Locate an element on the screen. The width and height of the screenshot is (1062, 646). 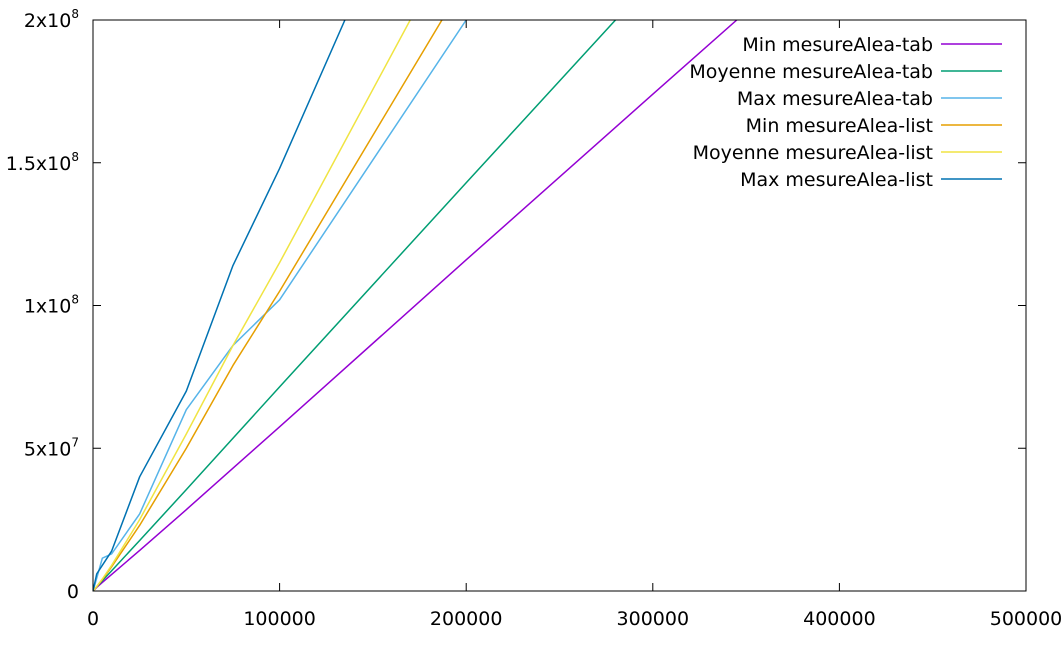
y-tick-exponent: 7 is located at coordinates (75, 442).